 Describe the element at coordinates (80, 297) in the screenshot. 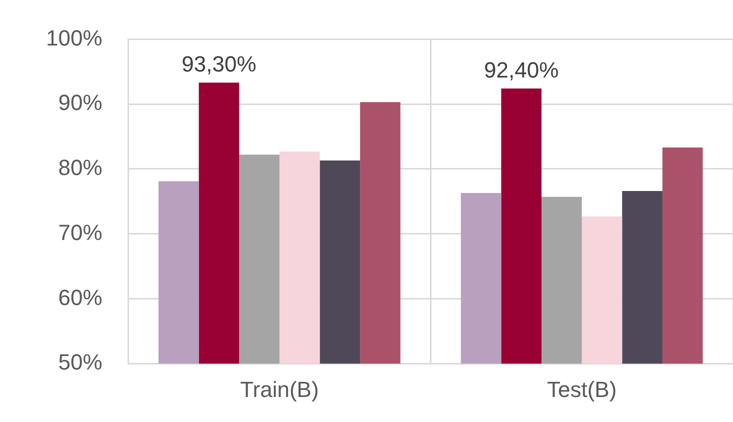

I see `y-tick-label: 60%` at that location.